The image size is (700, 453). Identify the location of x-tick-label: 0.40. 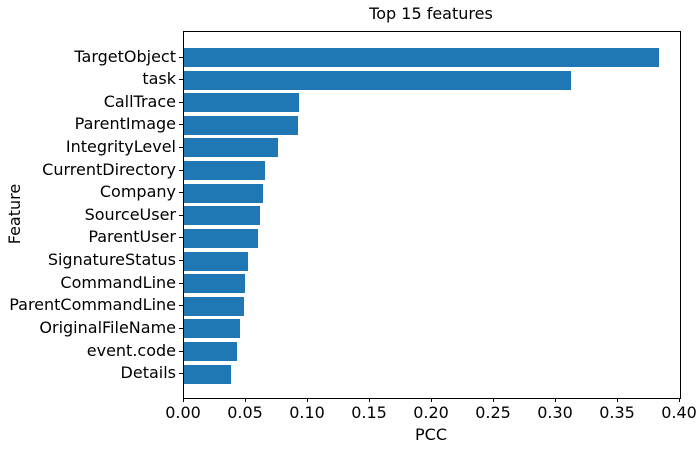
(679, 412).